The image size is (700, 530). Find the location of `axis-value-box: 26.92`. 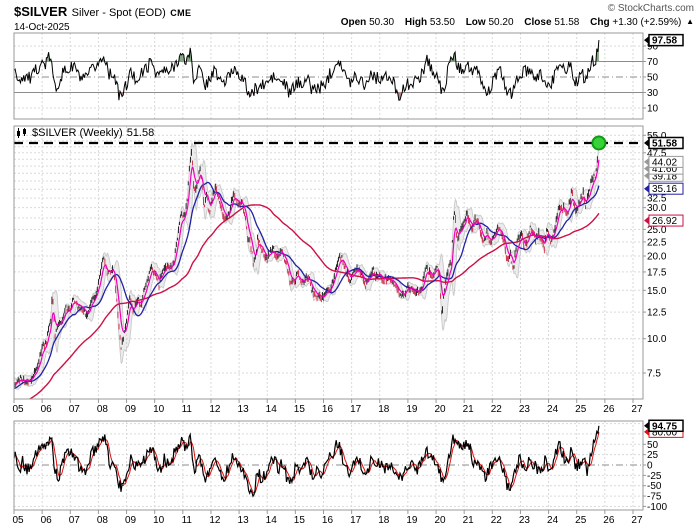

axis-value-box: 26.92 is located at coordinates (664, 220).